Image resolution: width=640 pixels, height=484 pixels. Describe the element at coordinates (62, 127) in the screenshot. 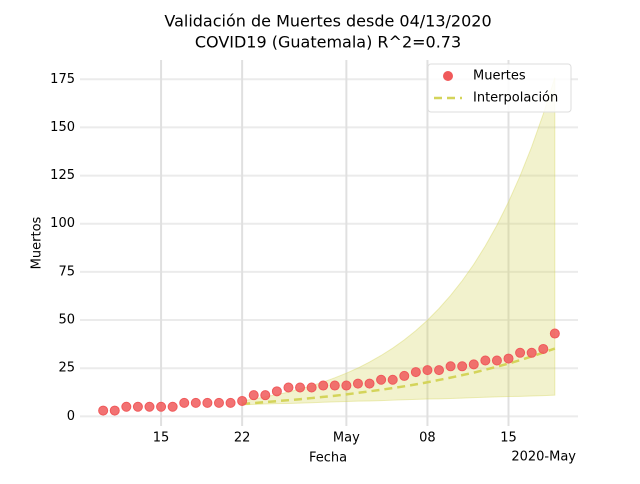

I see `y-tick-label: 150` at that location.